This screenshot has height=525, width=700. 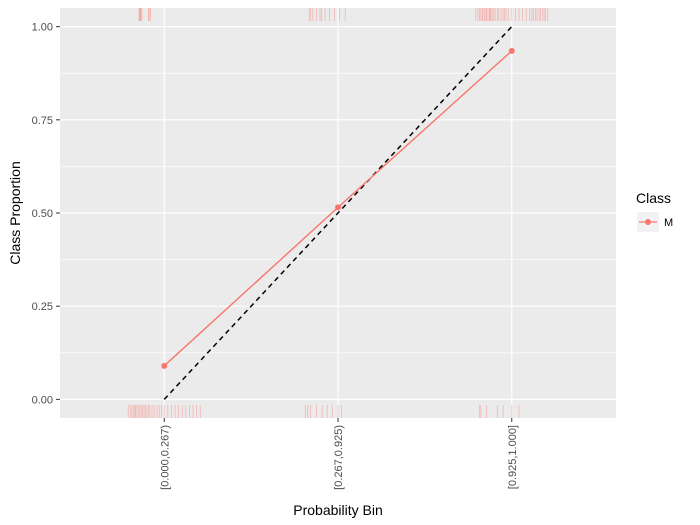 What do you see at coordinates (653, 198) in the screenshot?
I see `legend-title: Class` at bounding box center [653, 198].